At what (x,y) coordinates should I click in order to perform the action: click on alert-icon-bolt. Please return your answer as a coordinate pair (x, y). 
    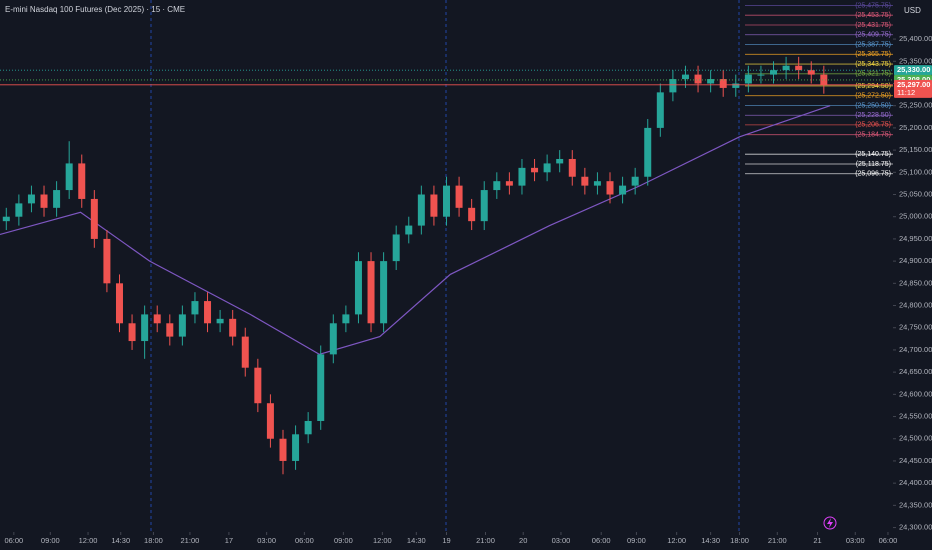
    Looking at the image, I should click on (830, 523).